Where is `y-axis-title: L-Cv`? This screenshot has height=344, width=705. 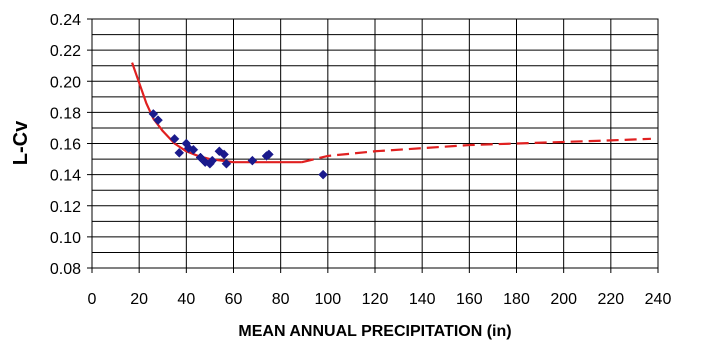
y-axis-title: L-Cv is located at coordinates (21, 142).